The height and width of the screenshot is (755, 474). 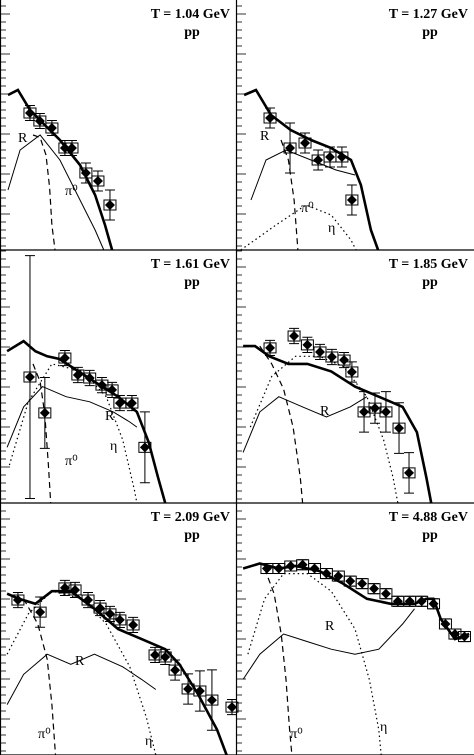 What do you see at coordinates (190, 264) in the screenshot?
I see `panel-title: T = 1.61 GeV` at bounding box center [190, 264].